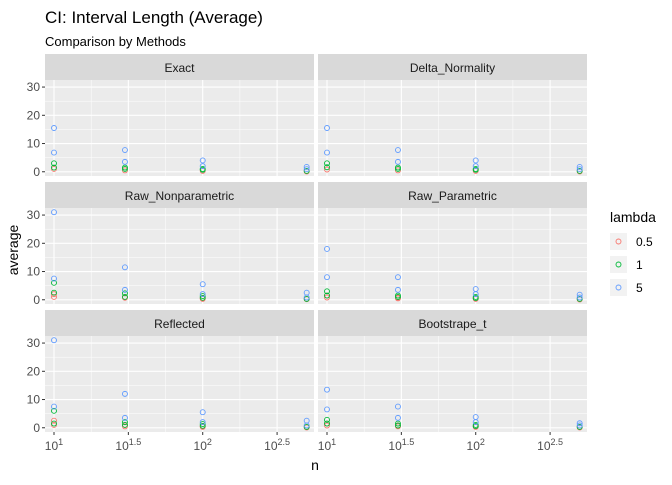 This screenshot has height=485, width=672. Describe the element at coordinates (203, 445) in the screenshot. I see `x-tick-label: 10²` at that location.